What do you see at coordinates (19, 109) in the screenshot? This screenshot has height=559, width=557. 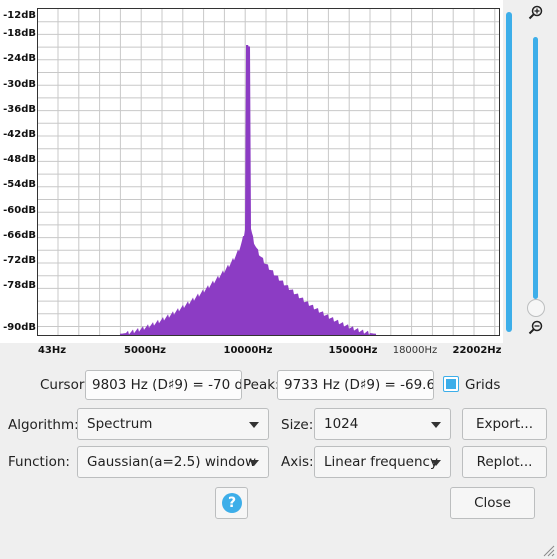 I see `y-axis-label: -36dB` at bounding box center [19, 109].